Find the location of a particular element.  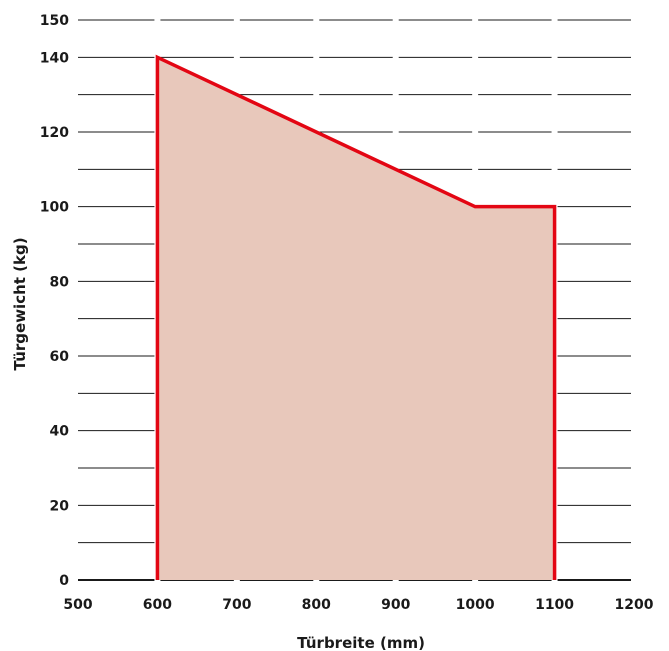

y-tick-label: 80 is located at coordinates (60, 282).